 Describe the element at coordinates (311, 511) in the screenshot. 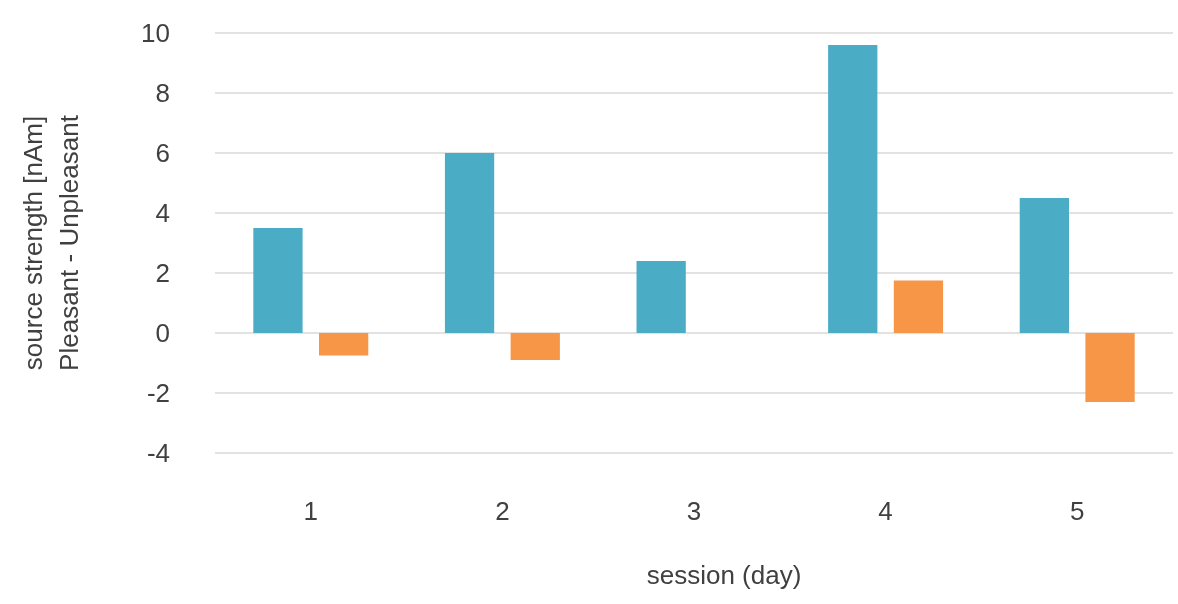

I see `x-tick-label: 1` at that location.